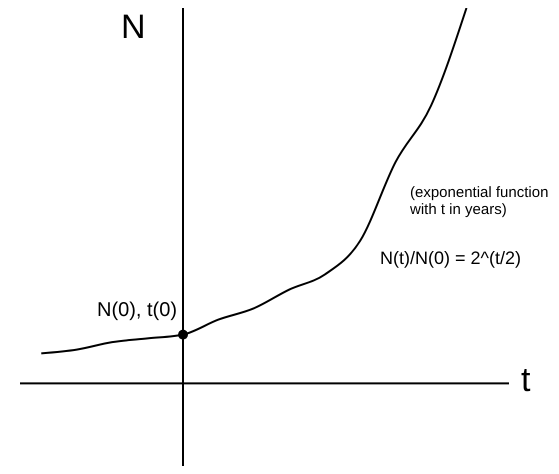 The width and height of the screenshot is (559, 474). Describe the element at coordinates (480, 201) in the screenshot. I see `annotation: (exponential function with t in years)` at that location.